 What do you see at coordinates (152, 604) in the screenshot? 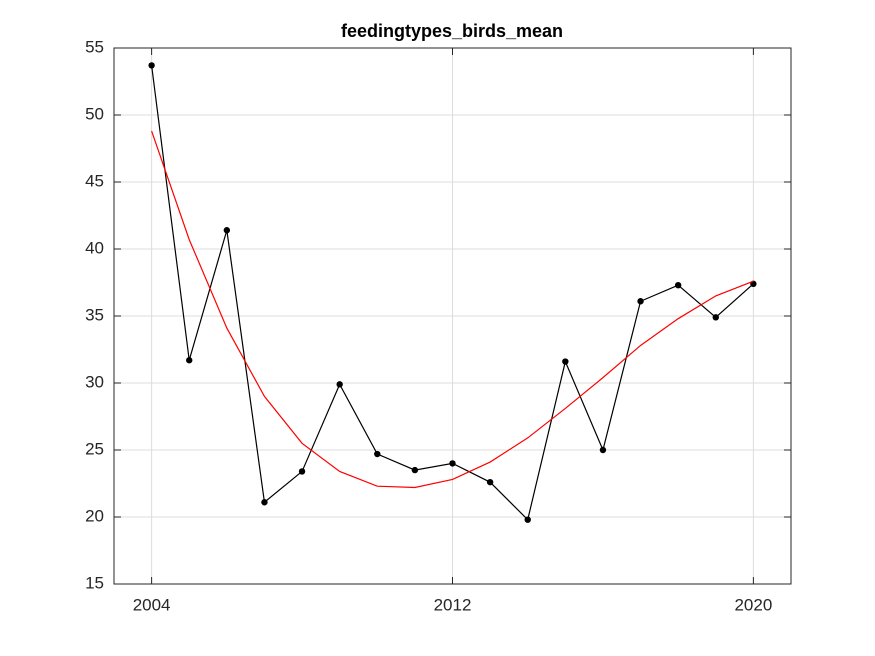
I see `x-tick-label: 2004` at bounding box center [152, 604].